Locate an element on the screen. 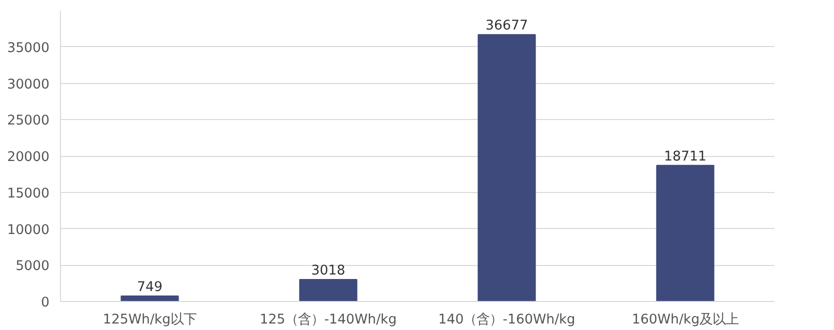  data-label: 749 is located at coordinates (149, 288).